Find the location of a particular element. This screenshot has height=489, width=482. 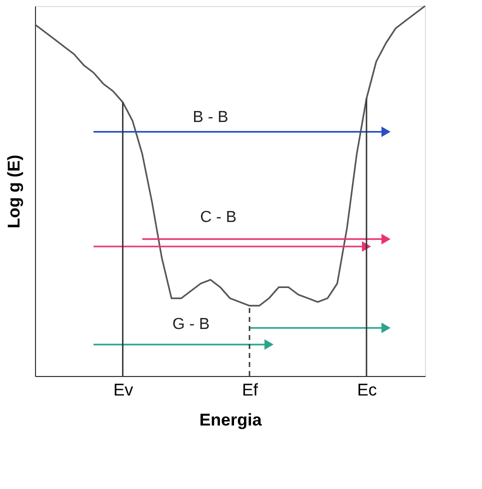

x-tick-label: Ec is located at coordinates (367, 390).